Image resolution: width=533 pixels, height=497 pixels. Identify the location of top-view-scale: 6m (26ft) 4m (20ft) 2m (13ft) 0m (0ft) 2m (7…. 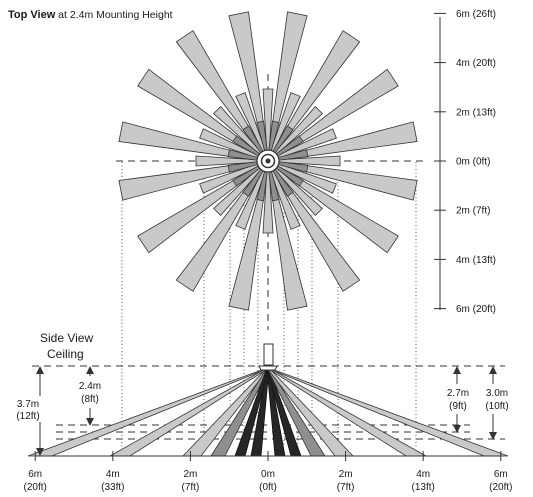
(465, 162).